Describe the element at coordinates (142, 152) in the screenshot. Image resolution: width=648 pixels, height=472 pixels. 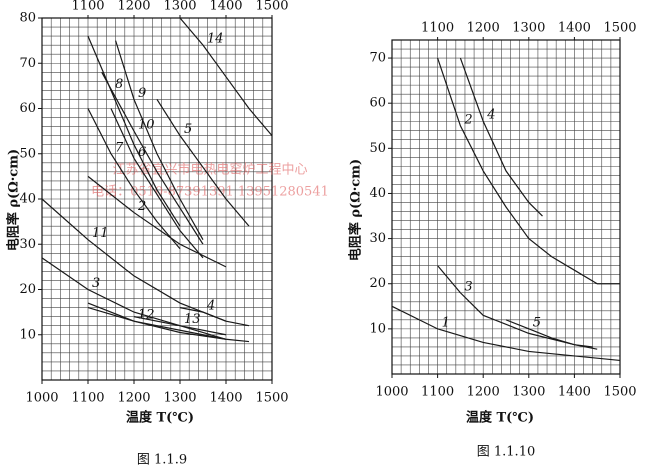
I see `curve-label: 6` at that location.